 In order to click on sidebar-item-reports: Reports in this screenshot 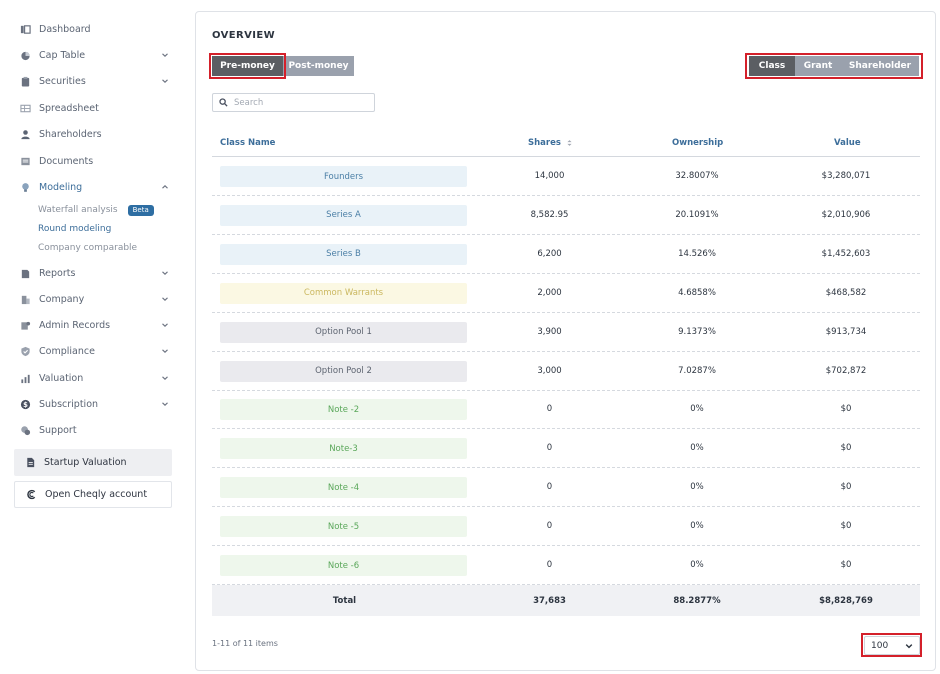, I will do `click(93, 273)`.